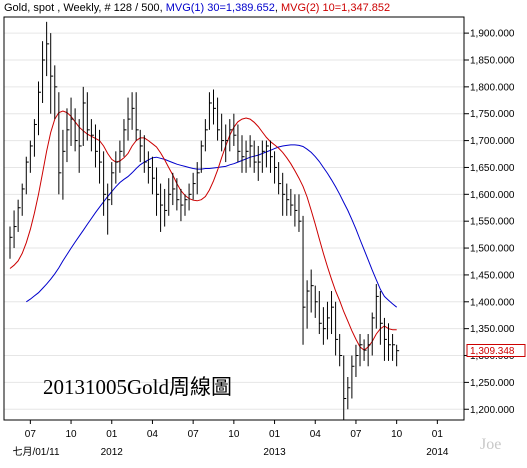 The height and width of the screenshot is (468, 527). I want to click on y-tick-label: 1,800.000, so click(492, 87).